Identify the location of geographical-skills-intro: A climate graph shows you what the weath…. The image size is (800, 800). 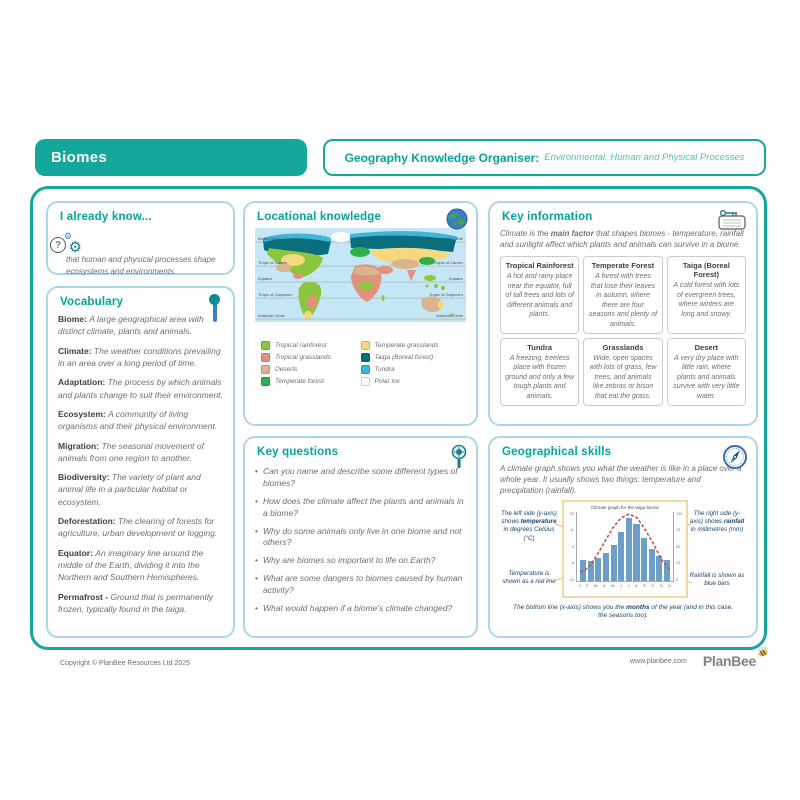
(621, 480).